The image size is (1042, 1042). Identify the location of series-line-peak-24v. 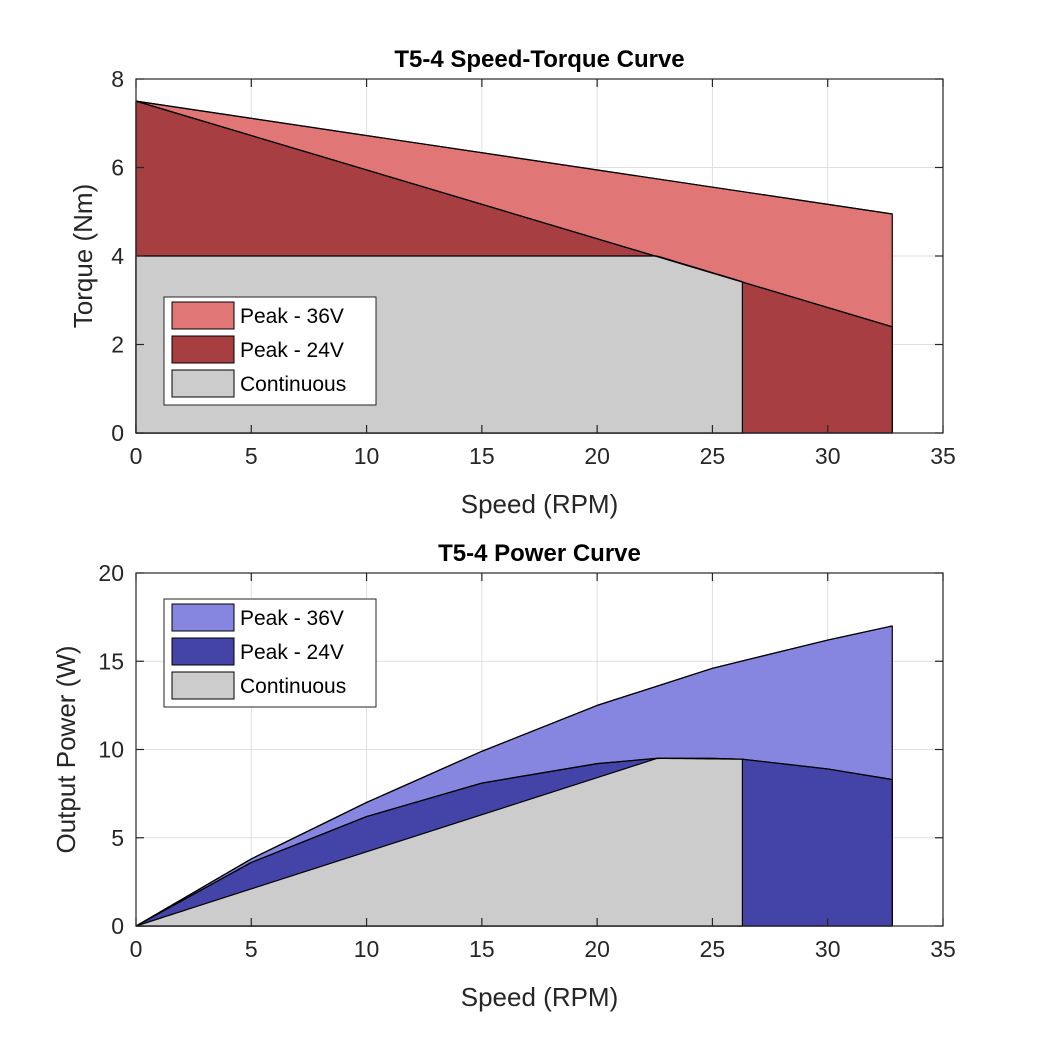
(514, 842).